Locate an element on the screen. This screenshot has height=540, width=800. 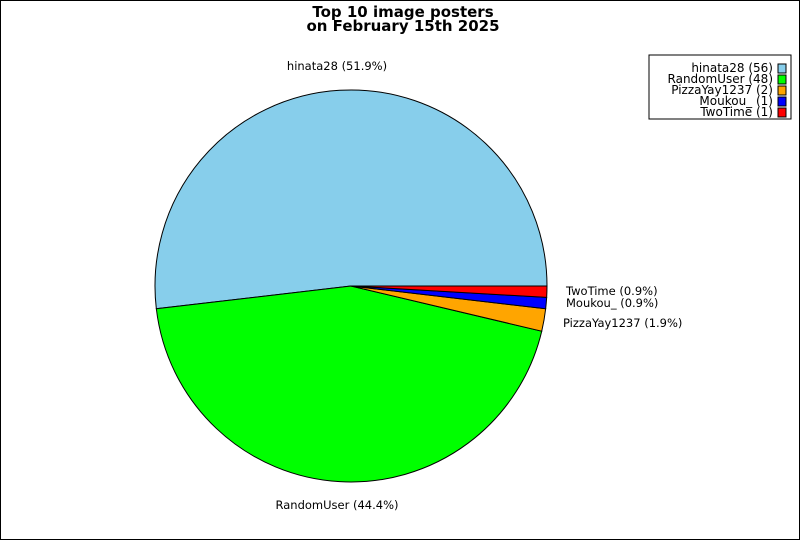
slice-label: Moukou_ (0.9%) is located at coordinates (612, 303).